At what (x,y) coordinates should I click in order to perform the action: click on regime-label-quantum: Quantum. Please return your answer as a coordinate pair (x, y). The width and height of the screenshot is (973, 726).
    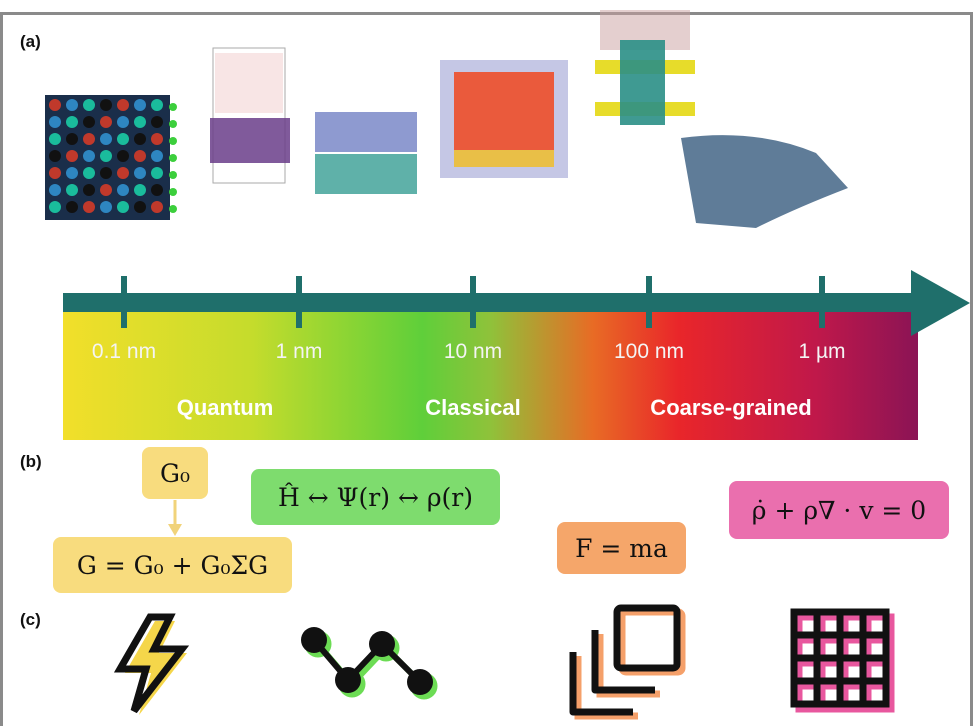
    Looking at the image, I should click on (225, 407).